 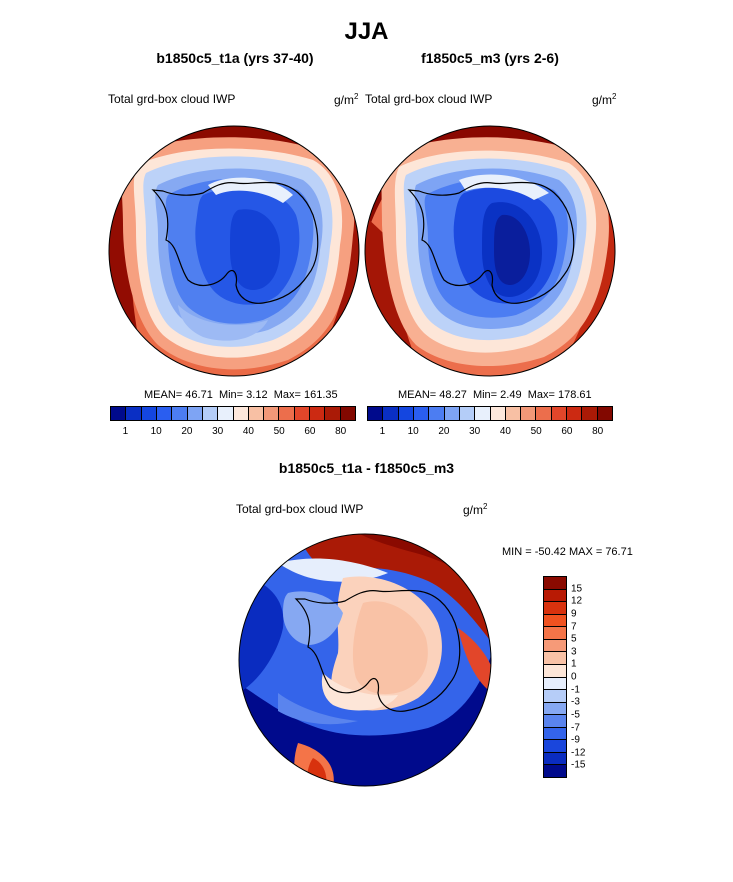 I want to click on panel1-colorbar, so click(x=233, y=413).